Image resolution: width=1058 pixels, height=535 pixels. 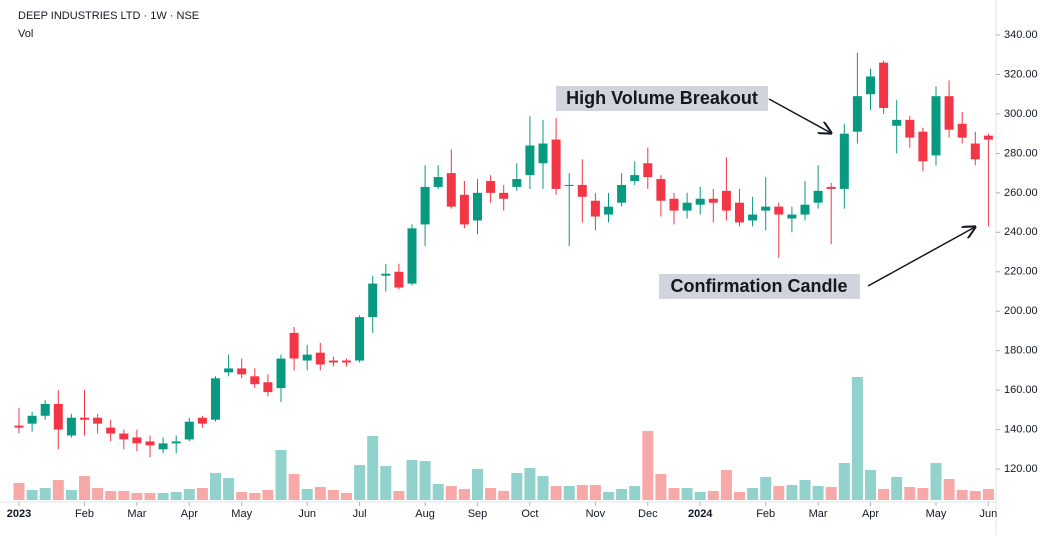 What do you see at coordinates (989, 514) in the screenshot?
I see `x-tick-label: Jun` at bounding box center [989, 514].